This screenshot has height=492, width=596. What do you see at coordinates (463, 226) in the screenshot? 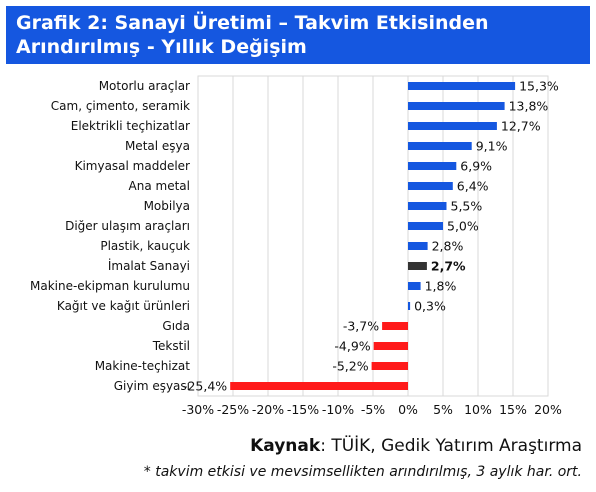
I see `value-label: 5,0%` at bounding box center [463, 226].